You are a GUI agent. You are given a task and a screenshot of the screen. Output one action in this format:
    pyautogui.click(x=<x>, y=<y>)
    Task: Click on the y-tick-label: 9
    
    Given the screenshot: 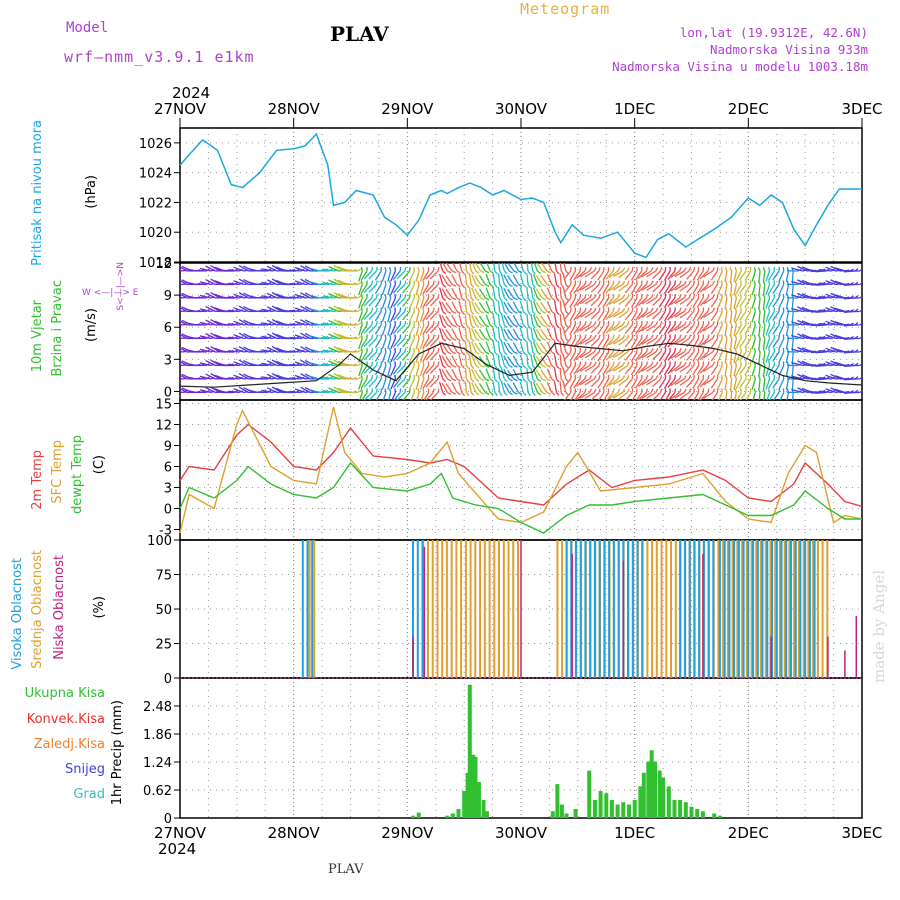 What is the action you would take?
    pyautogui.click(x=168, y=447)
    